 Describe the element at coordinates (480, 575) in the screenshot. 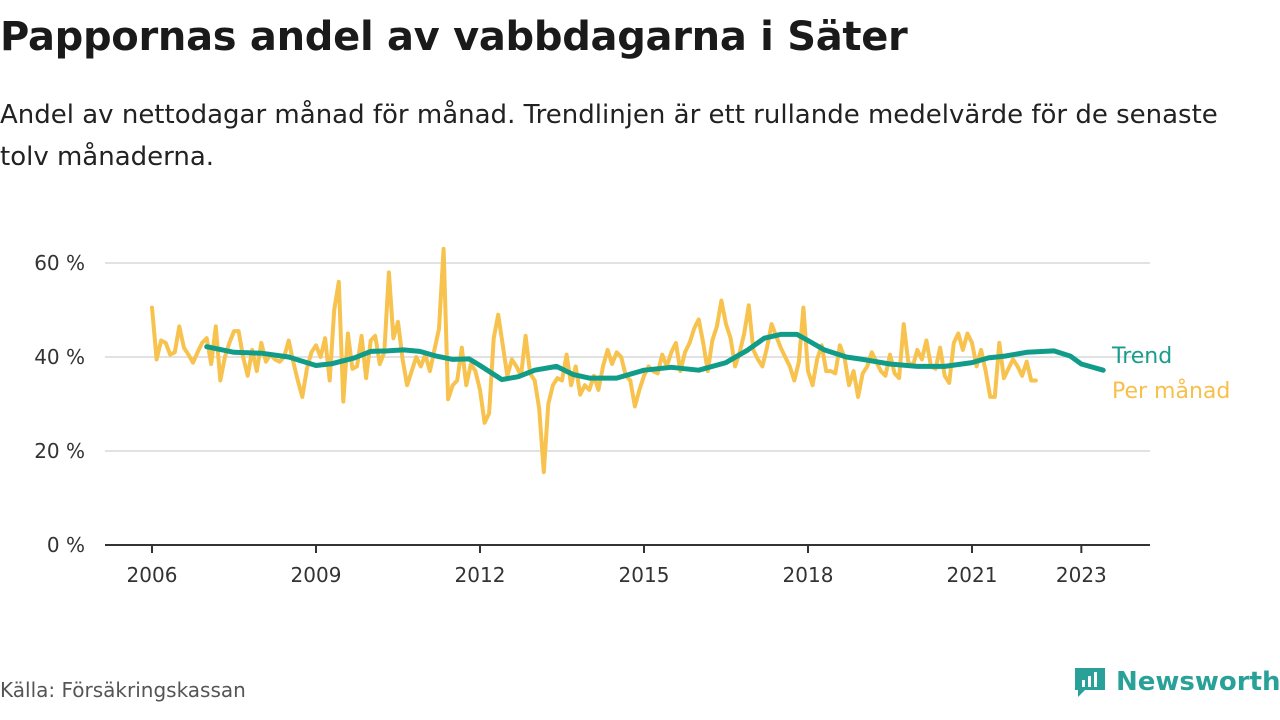

I see `x-tick-label: 2012` at that location.